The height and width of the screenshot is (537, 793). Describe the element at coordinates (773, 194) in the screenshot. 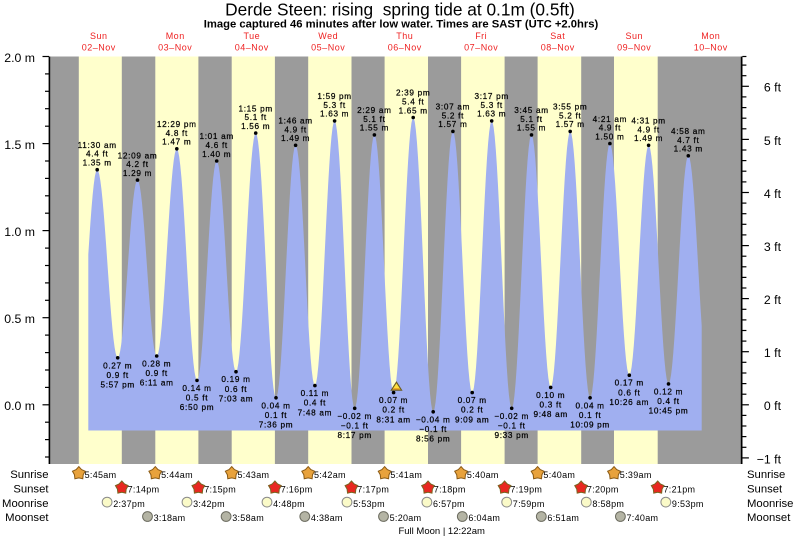

I see `svg-text: 4 ft` at that location.